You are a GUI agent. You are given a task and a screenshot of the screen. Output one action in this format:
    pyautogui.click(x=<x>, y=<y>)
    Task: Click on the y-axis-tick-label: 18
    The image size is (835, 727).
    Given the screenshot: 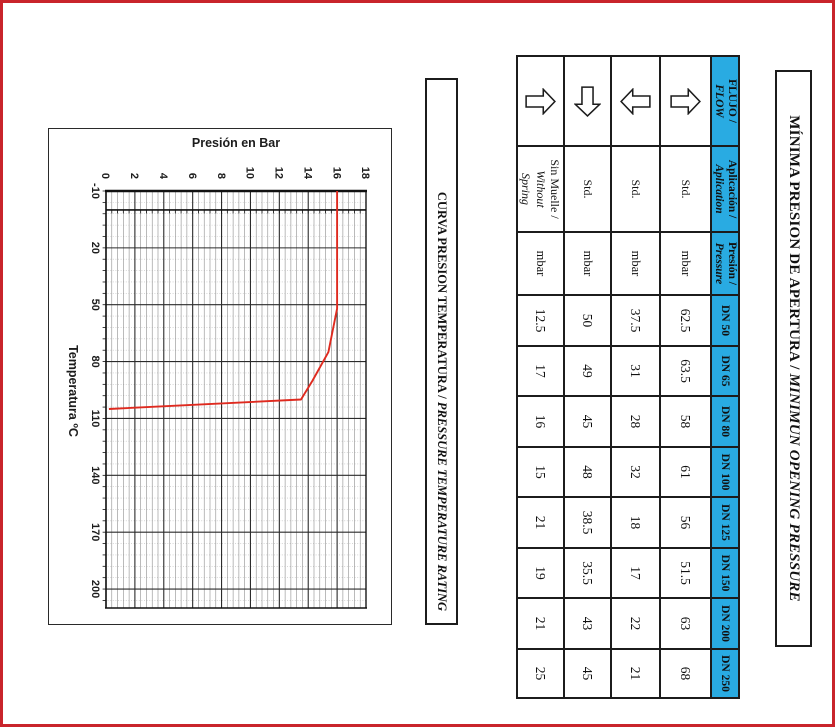 What is the action you would take?
    pyautogui.click(x=365, y=173)
    